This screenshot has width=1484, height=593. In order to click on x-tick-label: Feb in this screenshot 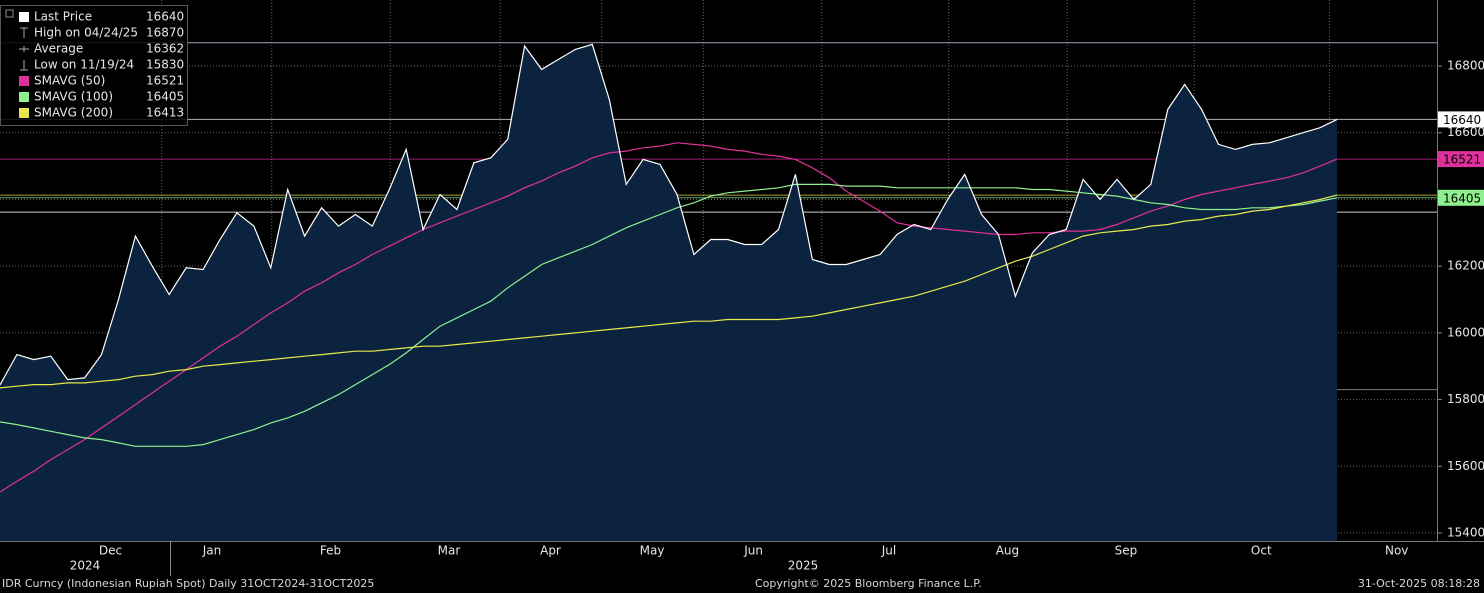, I will do `click(330, 551)`.